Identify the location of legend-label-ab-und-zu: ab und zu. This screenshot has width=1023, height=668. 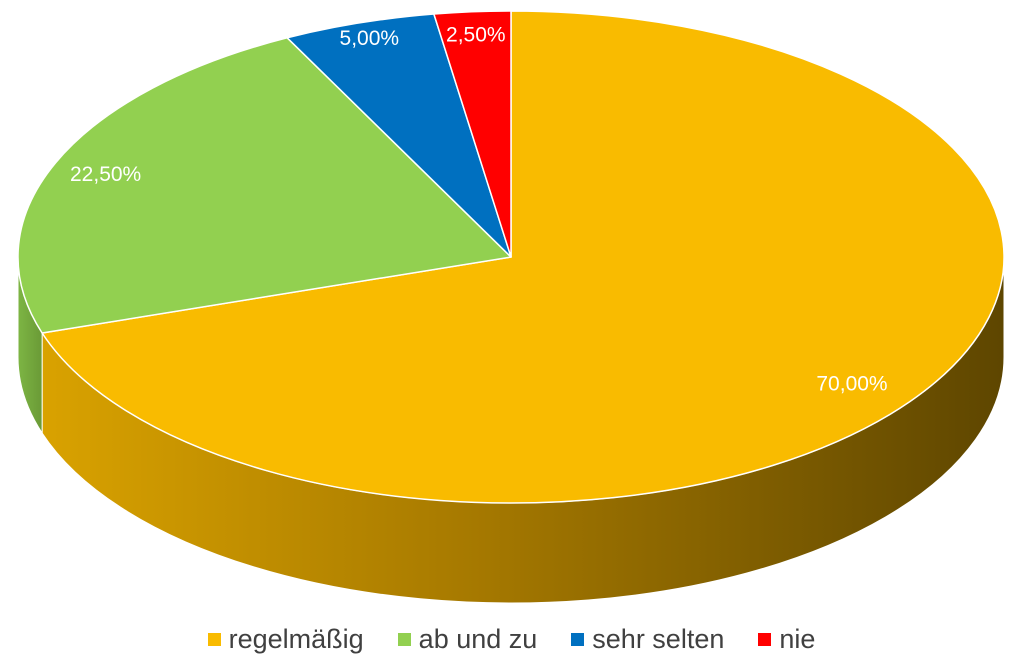
(478, 639).